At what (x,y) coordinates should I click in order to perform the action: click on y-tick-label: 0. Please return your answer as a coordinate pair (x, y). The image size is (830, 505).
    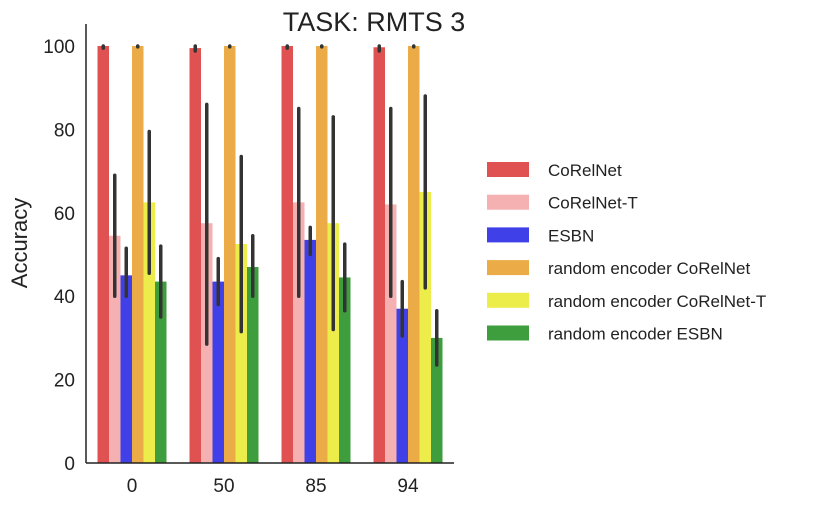
    Looking at the image, I should click on (69, 464).